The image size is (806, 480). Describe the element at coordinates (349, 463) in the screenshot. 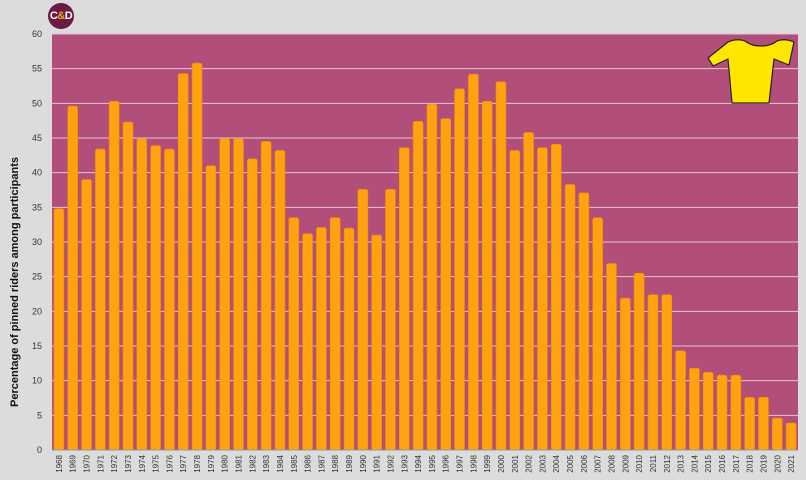

I see `x-tick-label: 1989` at that location.